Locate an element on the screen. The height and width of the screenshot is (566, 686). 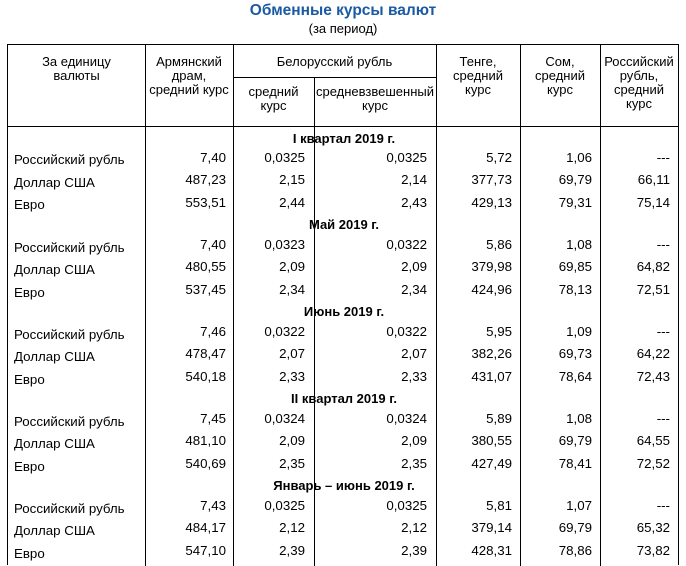
header-kgs: Сом, средний курс is located at coordinates (560, 75).